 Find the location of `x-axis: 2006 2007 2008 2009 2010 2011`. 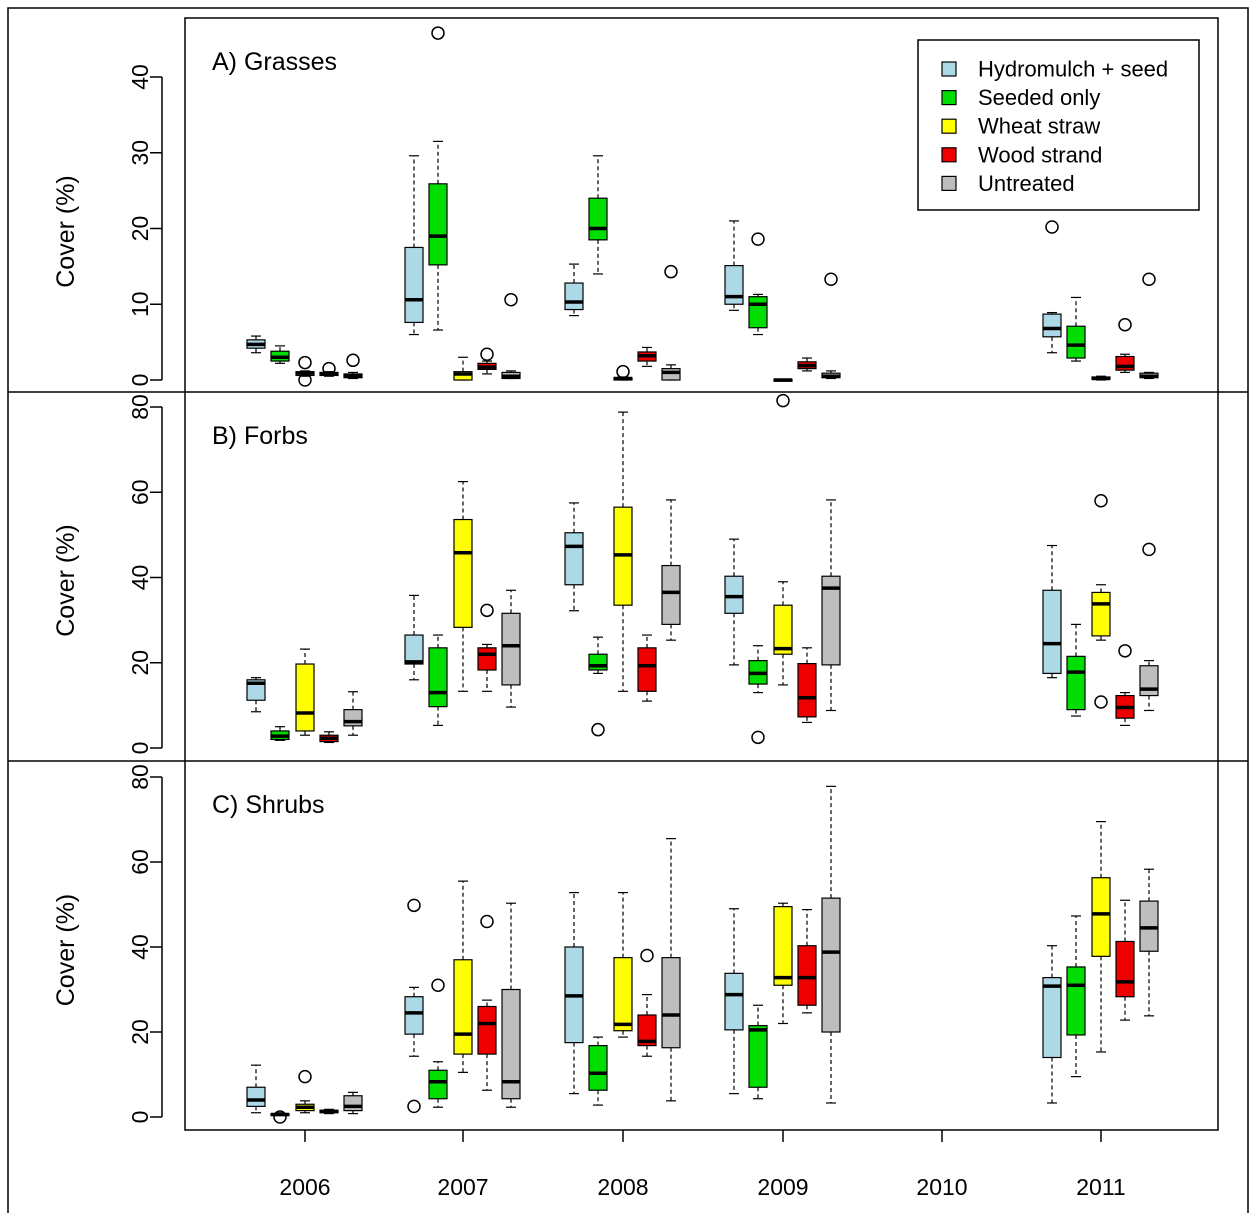

x-axis: 2006 2007 2008 2009 2010 2011 is located at coordinates (702, 1165).